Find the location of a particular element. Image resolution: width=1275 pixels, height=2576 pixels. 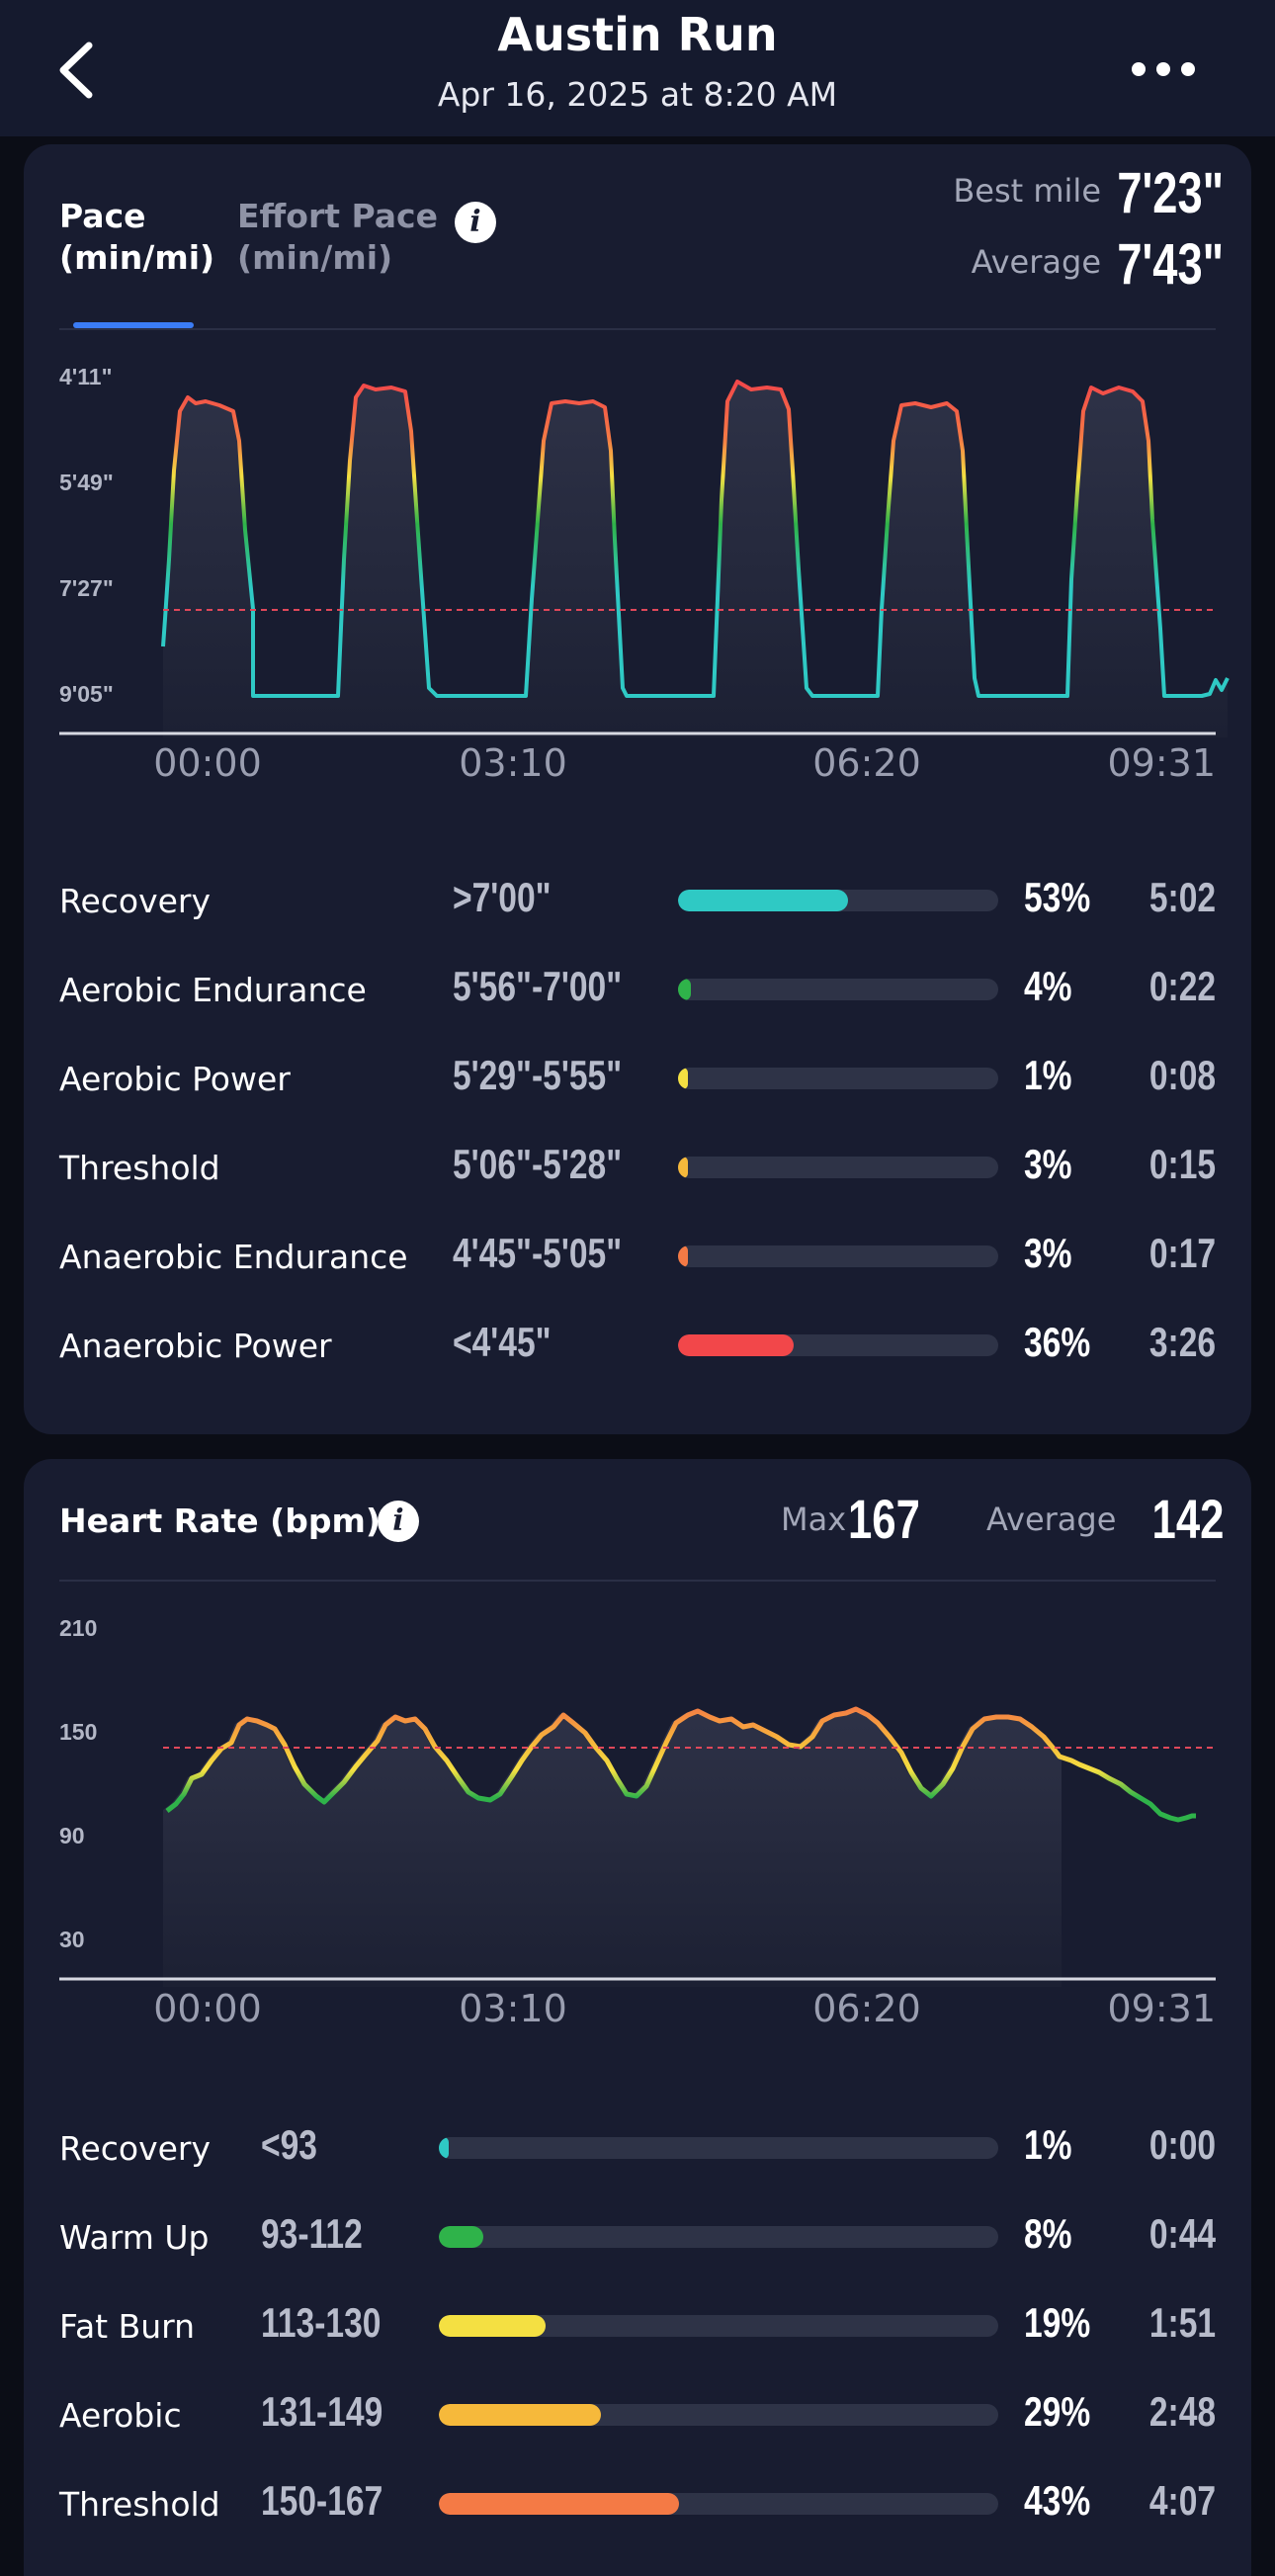

zone-percent: 4% is located at coordinates (1048, 986).